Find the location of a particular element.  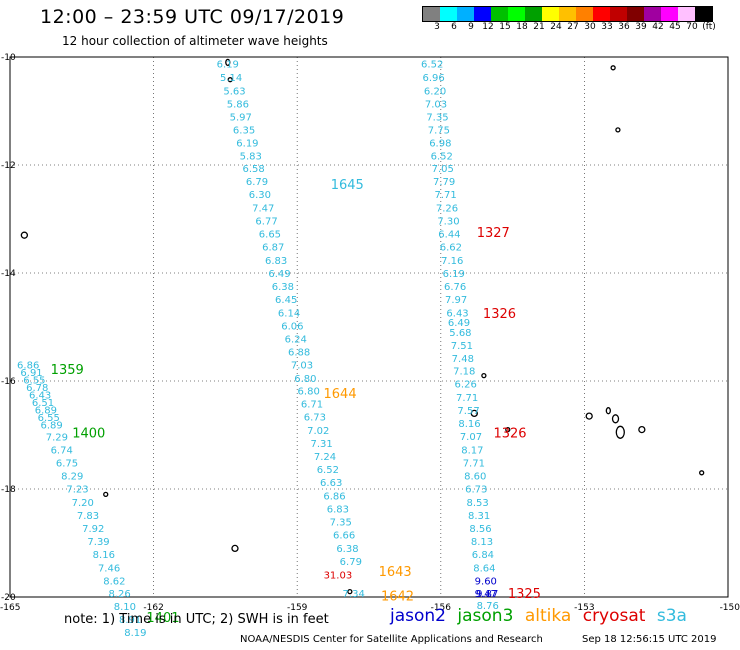

wave-height-value: 6.77 is located at coordinates (266, 222).